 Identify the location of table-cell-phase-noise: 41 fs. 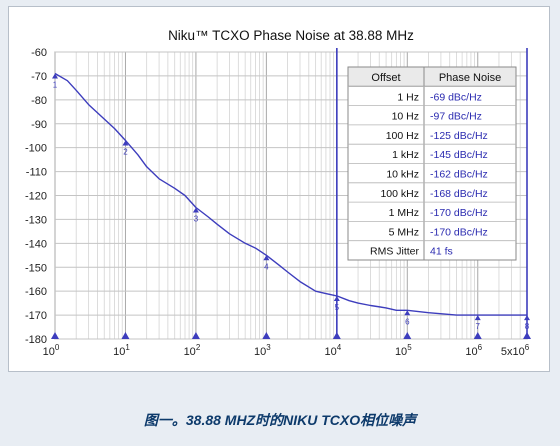
(441, 252).